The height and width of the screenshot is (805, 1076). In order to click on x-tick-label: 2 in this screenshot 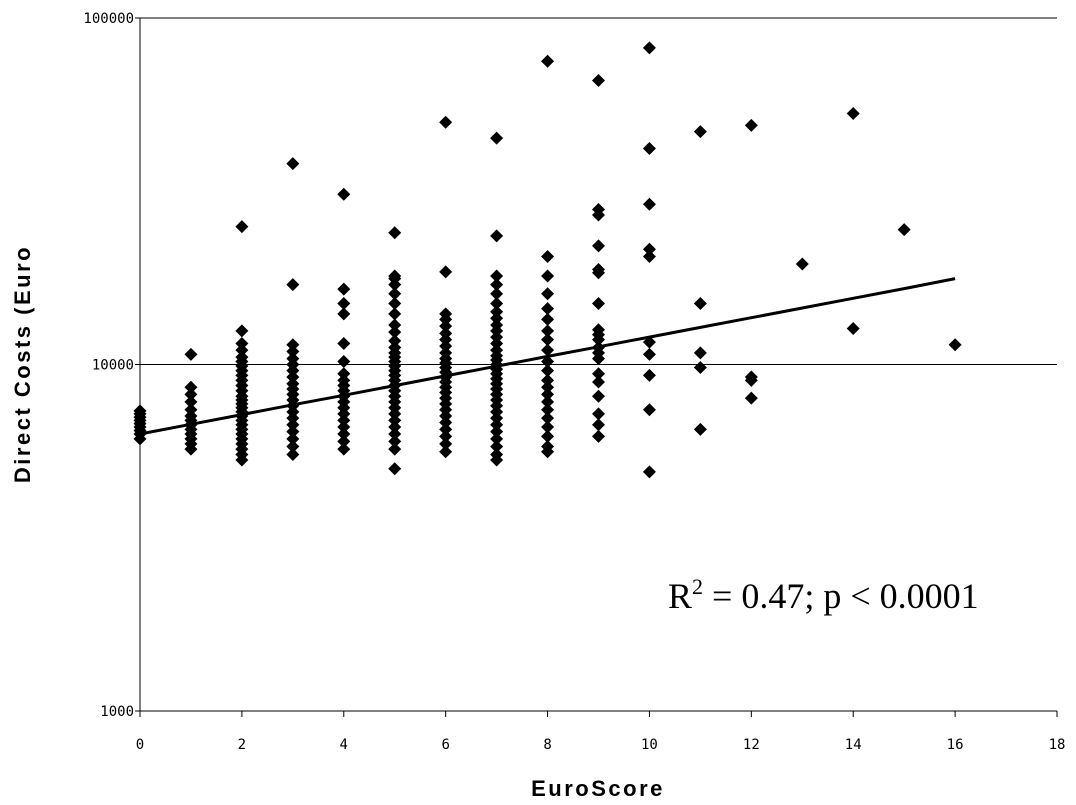, I will do `click(242, 745)`.